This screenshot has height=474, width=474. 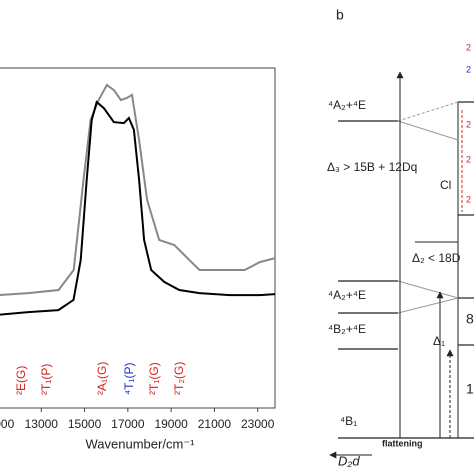 I want to click on delta3: Δ₃ > 15B + 12Dq, so click(x=372, y=167).